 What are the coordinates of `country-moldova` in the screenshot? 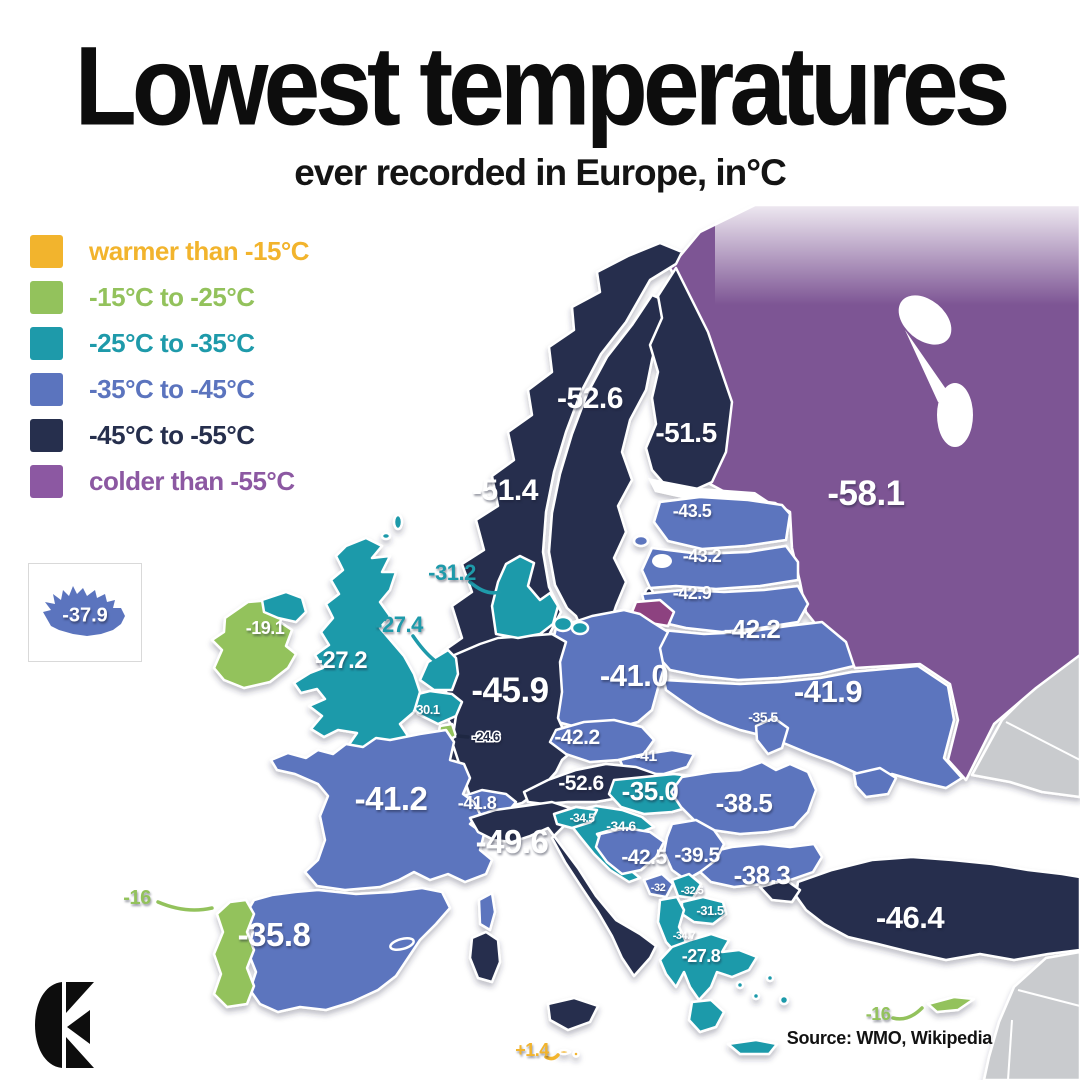 It's located at (772, 736).